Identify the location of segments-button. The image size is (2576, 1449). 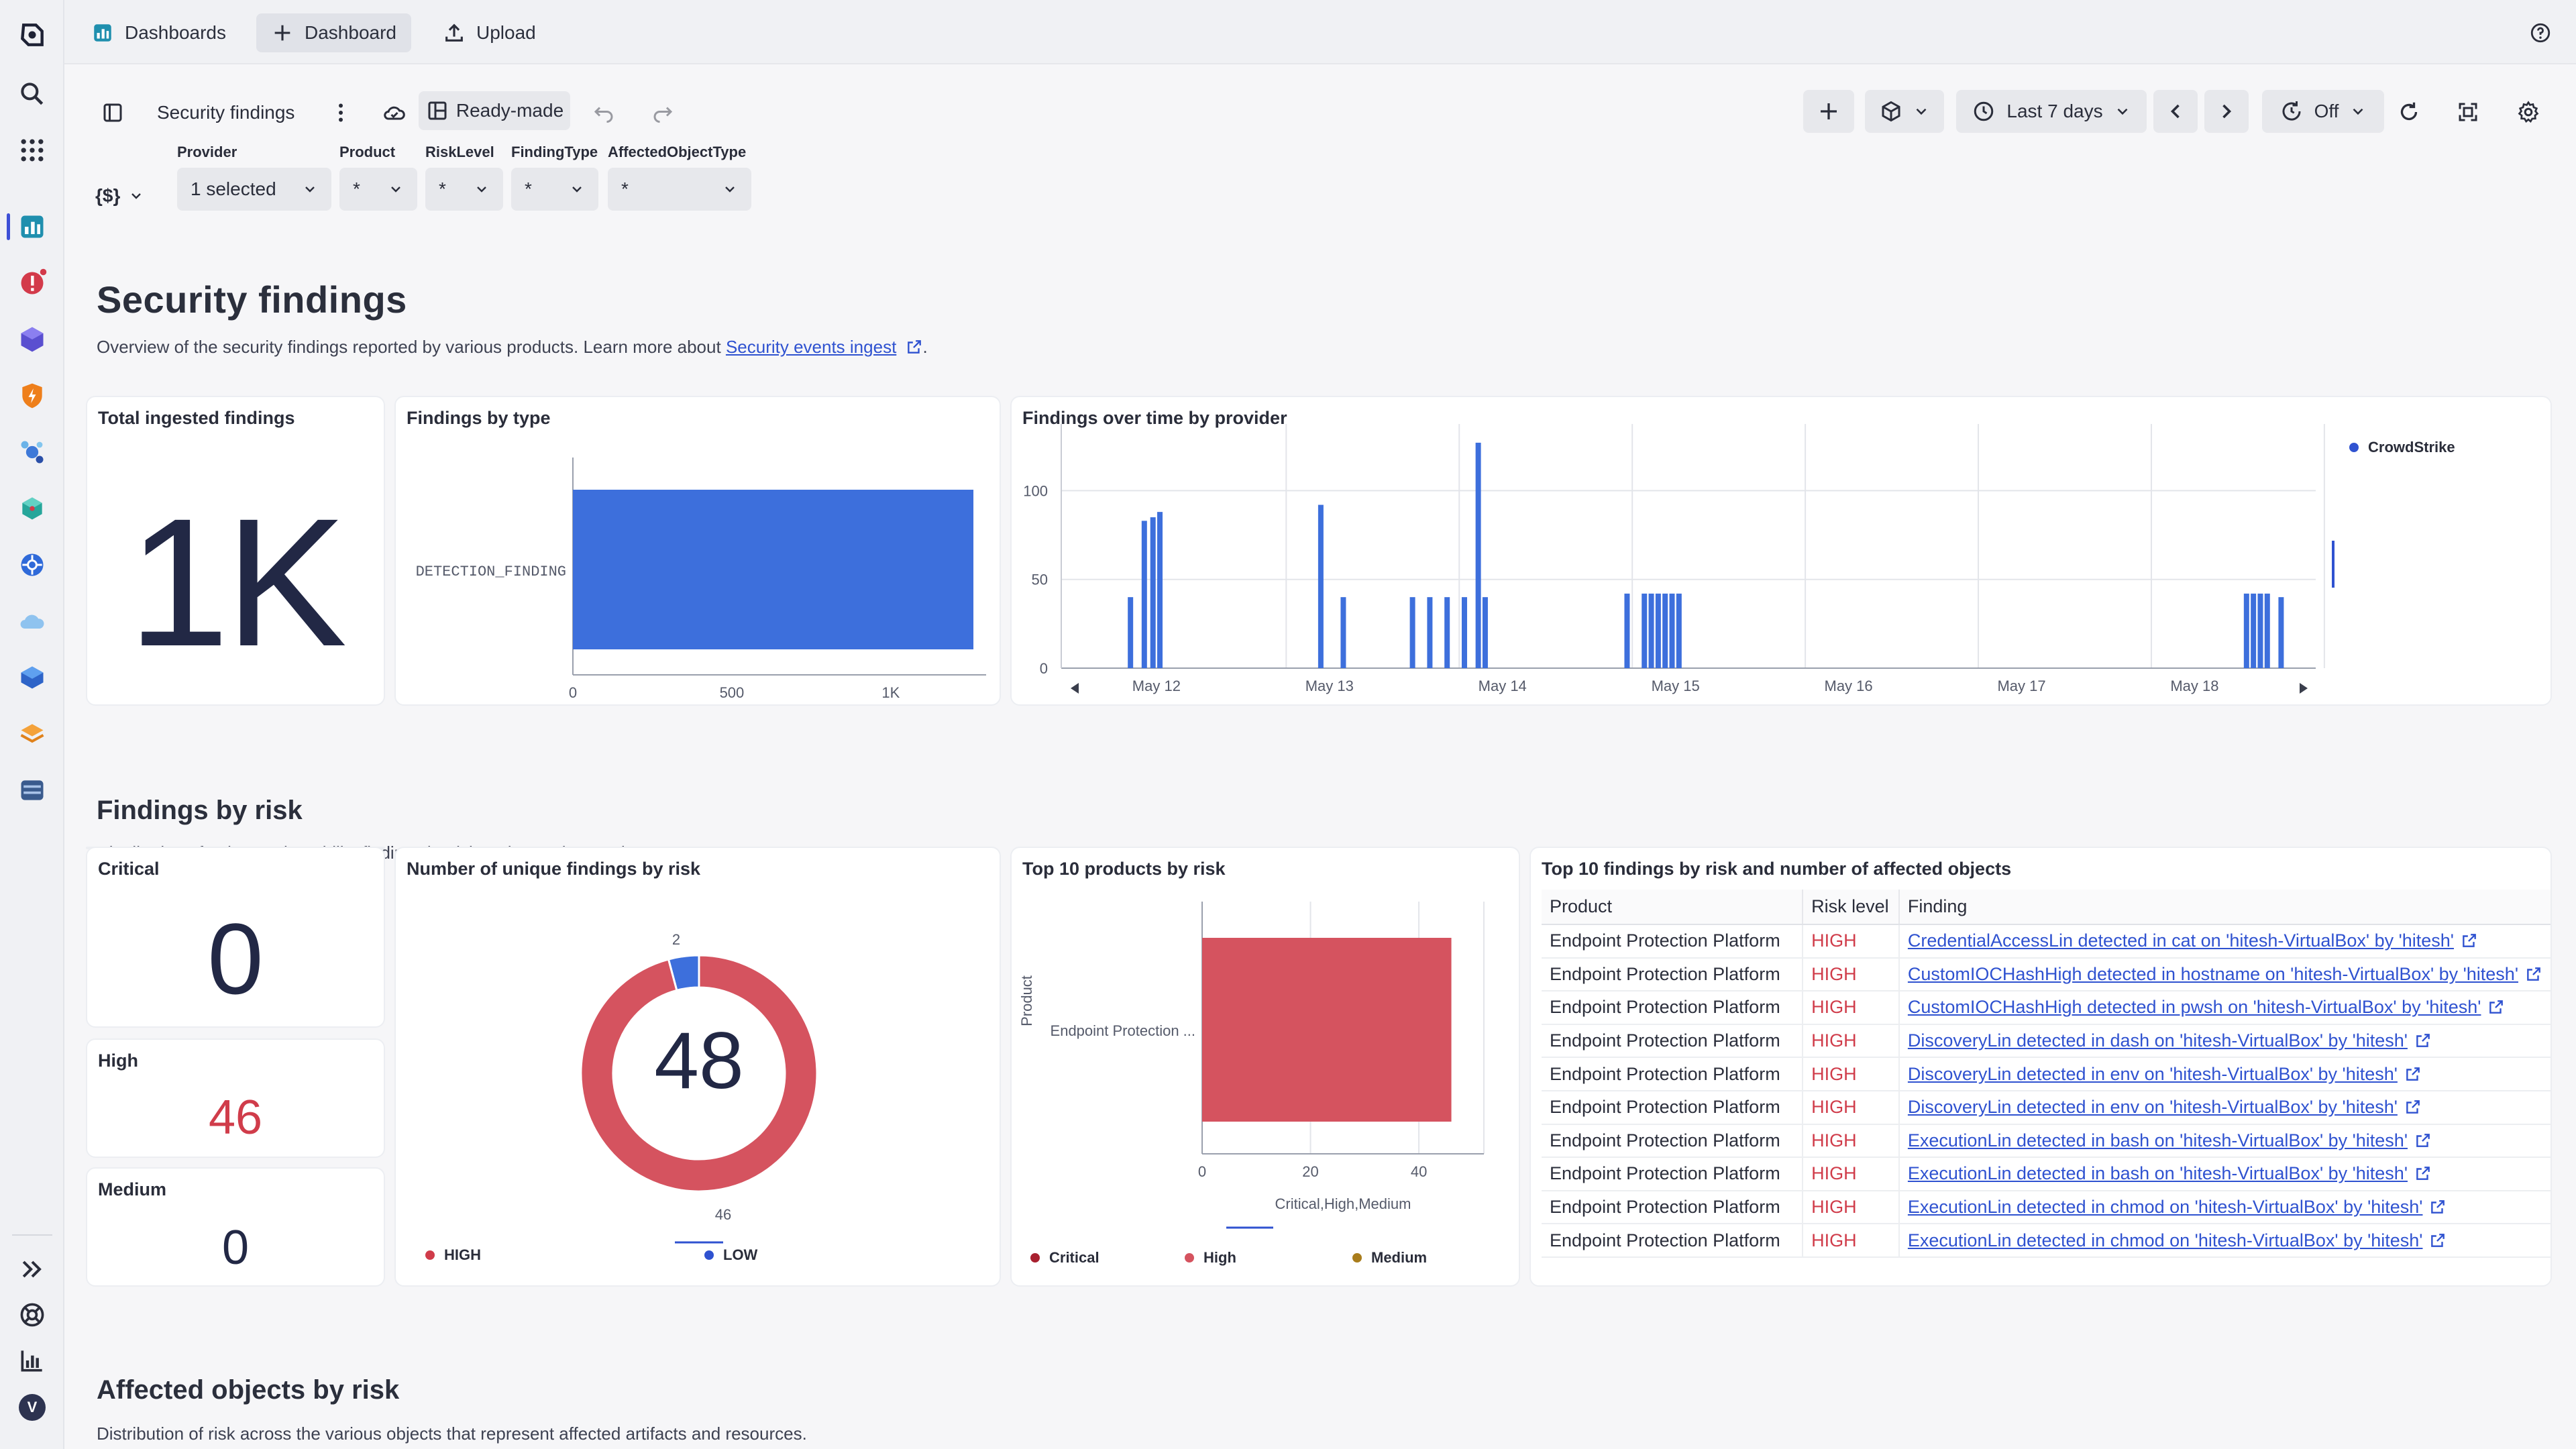
(1904, 111).